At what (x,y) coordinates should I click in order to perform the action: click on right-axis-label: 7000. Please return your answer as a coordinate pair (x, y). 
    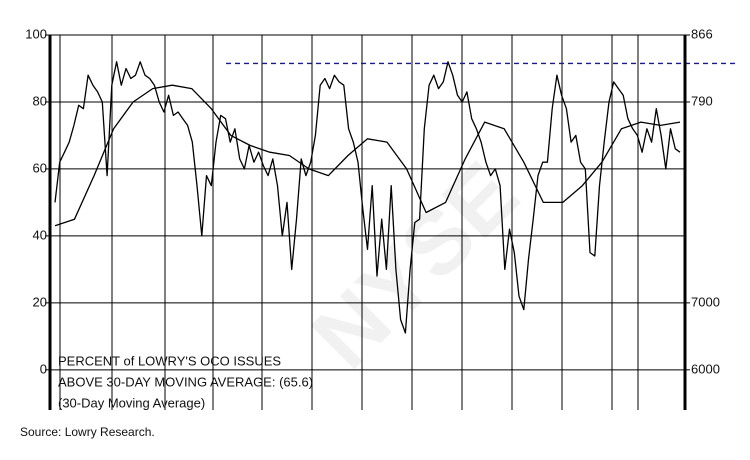
    Looking at the image, I should click on (705, 301).